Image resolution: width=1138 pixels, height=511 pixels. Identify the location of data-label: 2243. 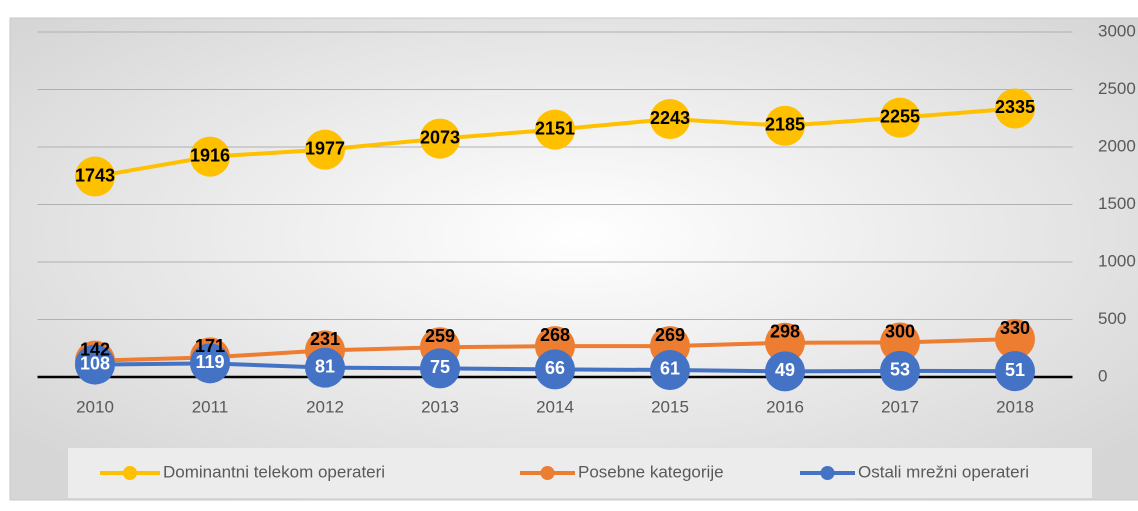
(670, 118).